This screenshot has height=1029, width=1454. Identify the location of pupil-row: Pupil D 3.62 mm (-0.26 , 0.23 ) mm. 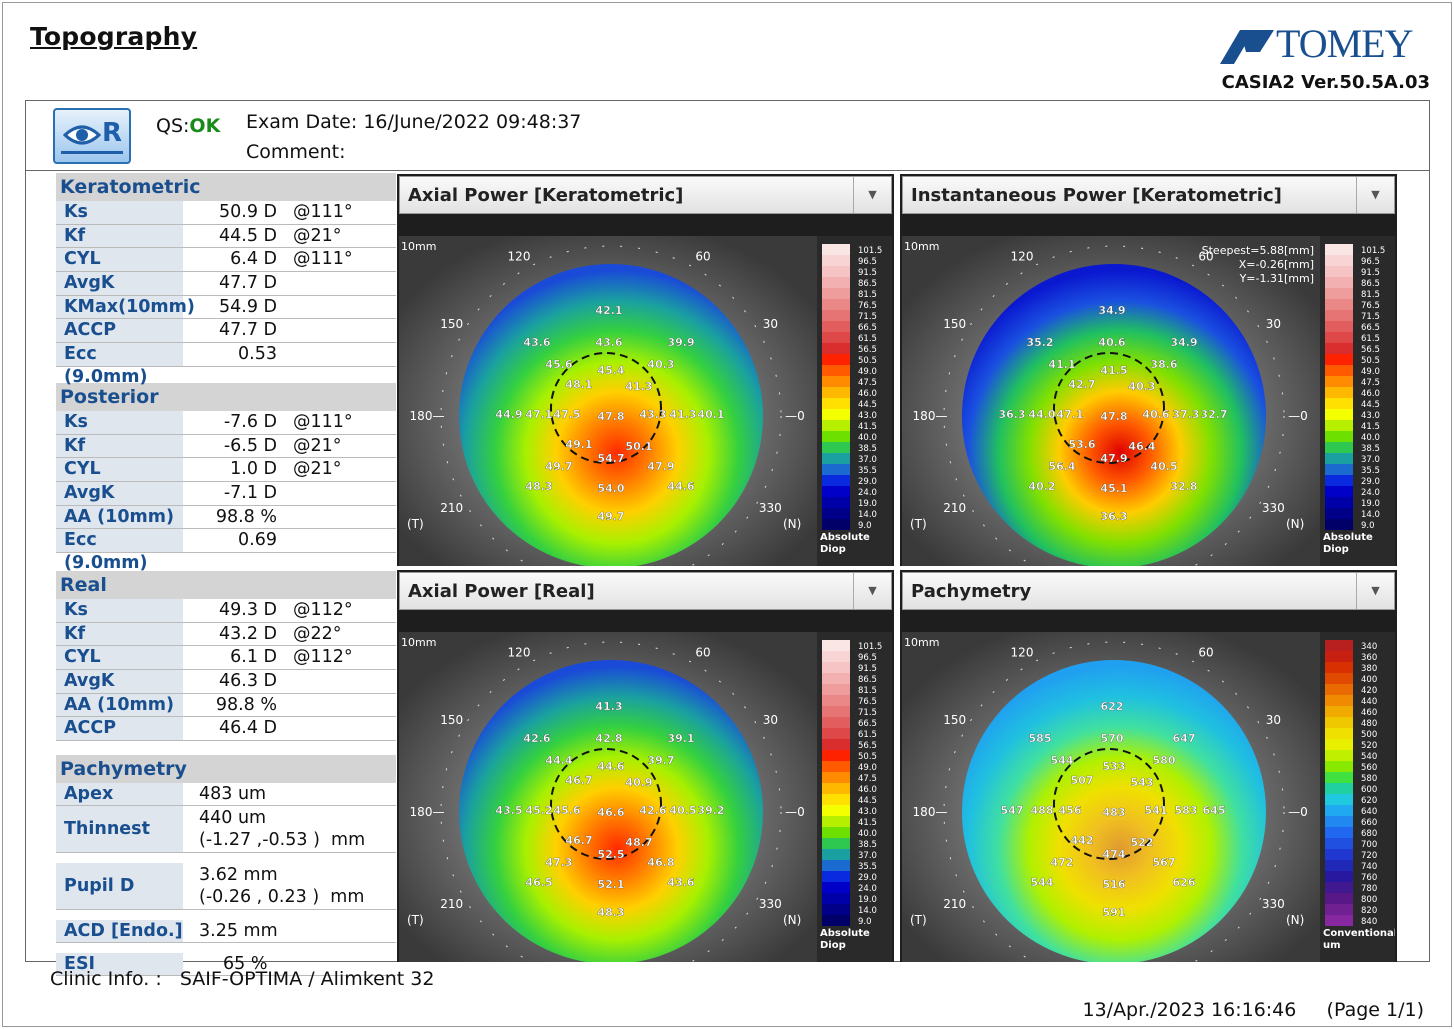
(226, 887).